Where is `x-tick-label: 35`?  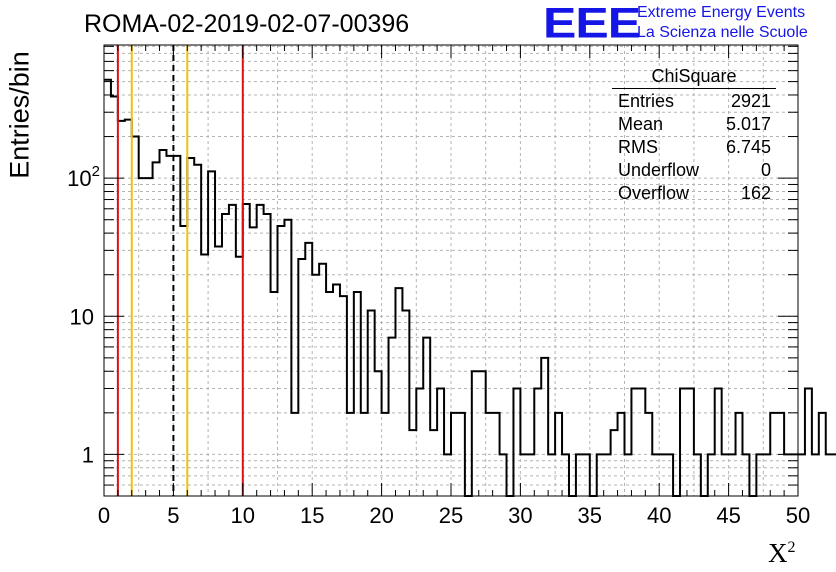 x-tick-label: 35 is located at coordinates (590, 515).